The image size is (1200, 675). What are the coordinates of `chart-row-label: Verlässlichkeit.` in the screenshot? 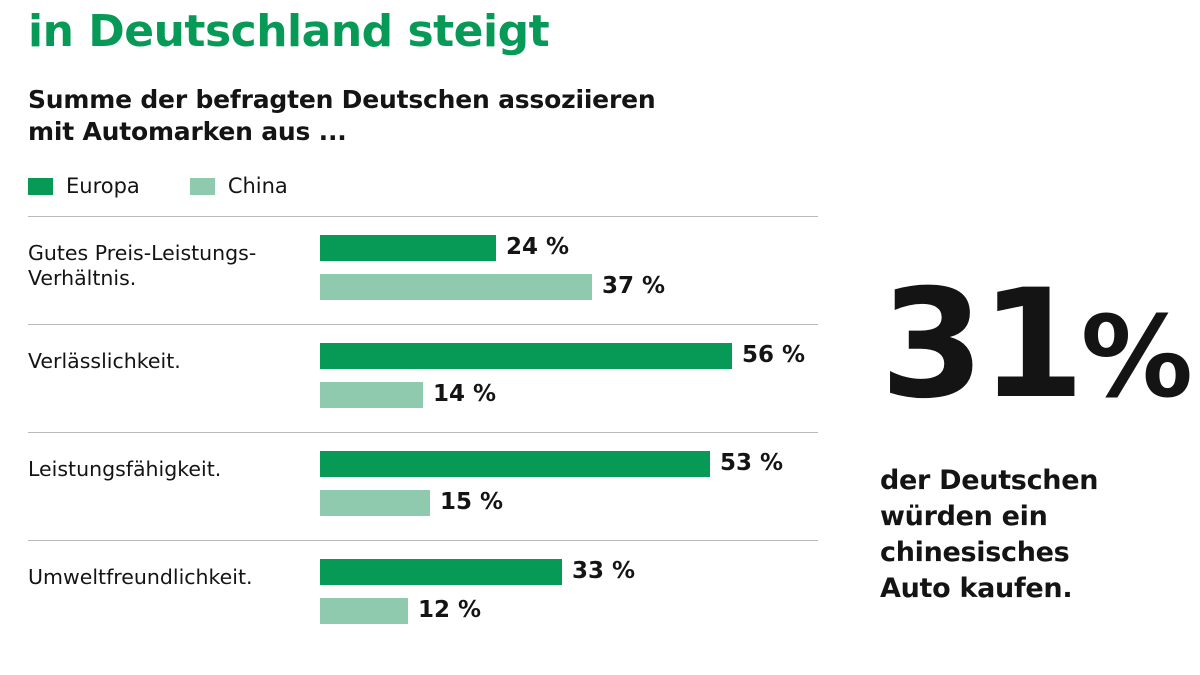 It's located at (168, 361).